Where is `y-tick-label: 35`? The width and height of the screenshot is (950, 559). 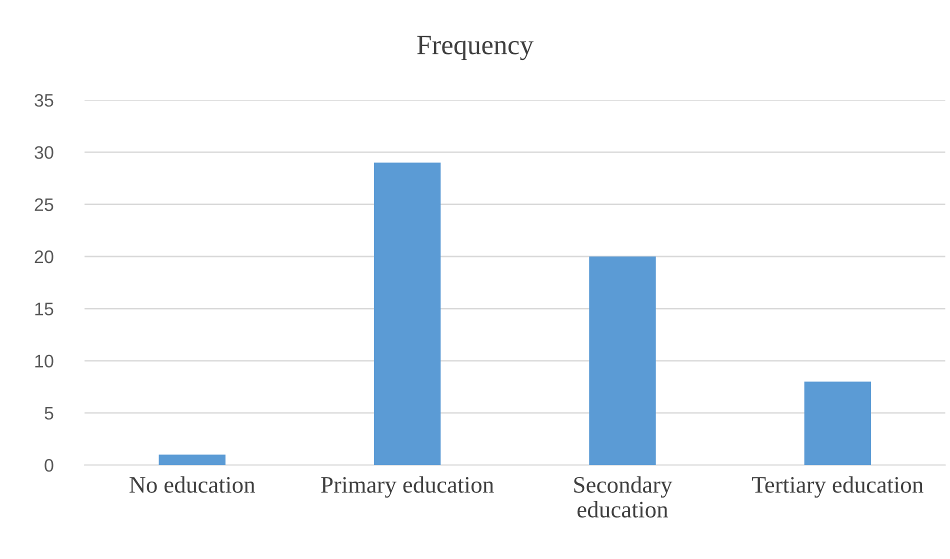 y-tick-label: 35 is located at coordinates (44, 100).